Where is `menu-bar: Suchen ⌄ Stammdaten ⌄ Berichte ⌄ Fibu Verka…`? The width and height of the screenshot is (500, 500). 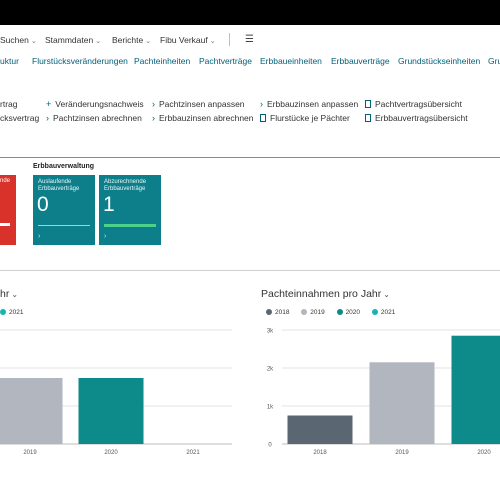
menu-bar: Suchen ⌄ Stammdaten ⌄ Berichte ⌄ Fibu Verka… is located at coordinates (250, 40).